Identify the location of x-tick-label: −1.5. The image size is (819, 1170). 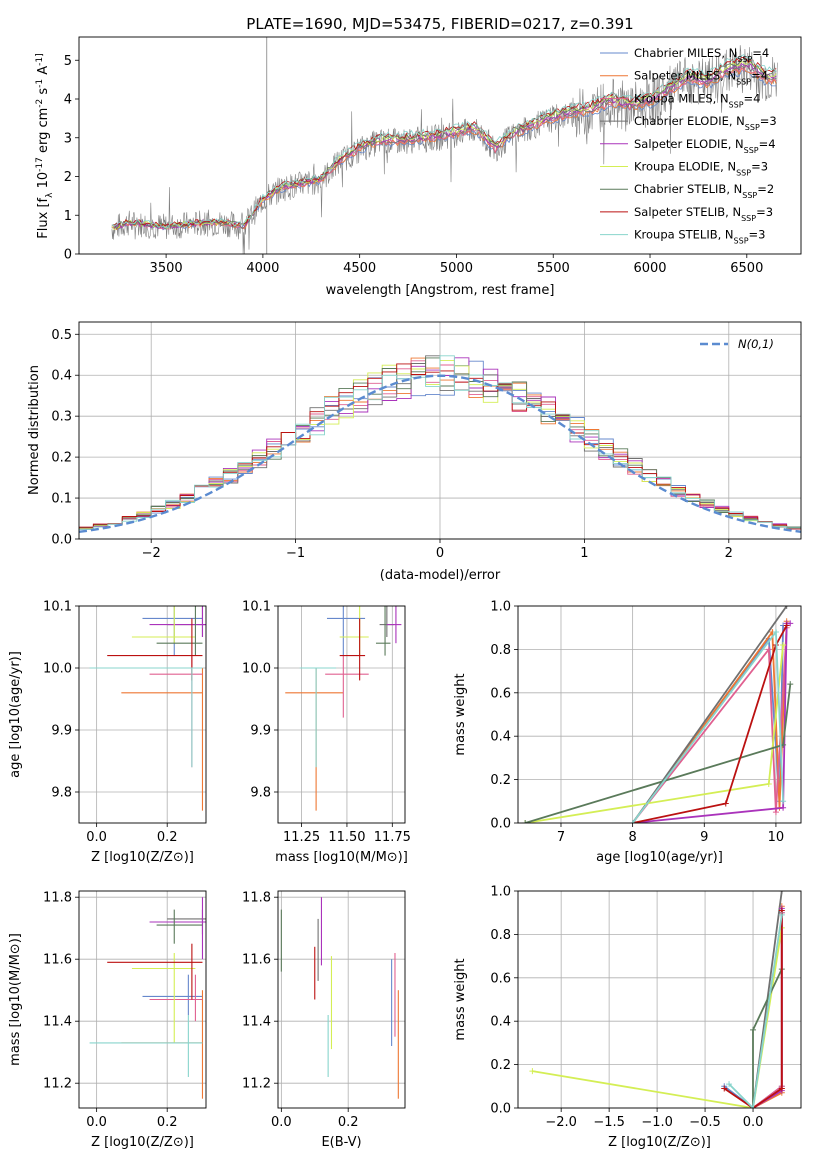
(609, 1122).